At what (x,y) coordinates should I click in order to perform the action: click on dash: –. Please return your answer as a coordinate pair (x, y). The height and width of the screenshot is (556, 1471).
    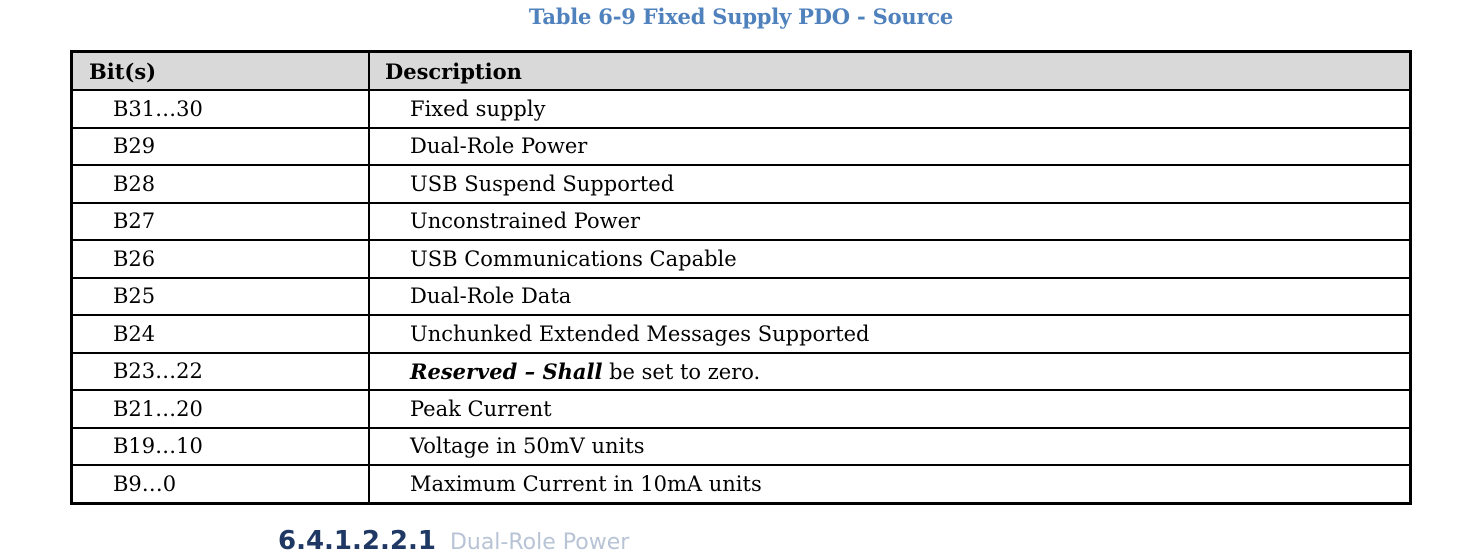
    Looking at the image, I should click on (530, 371).